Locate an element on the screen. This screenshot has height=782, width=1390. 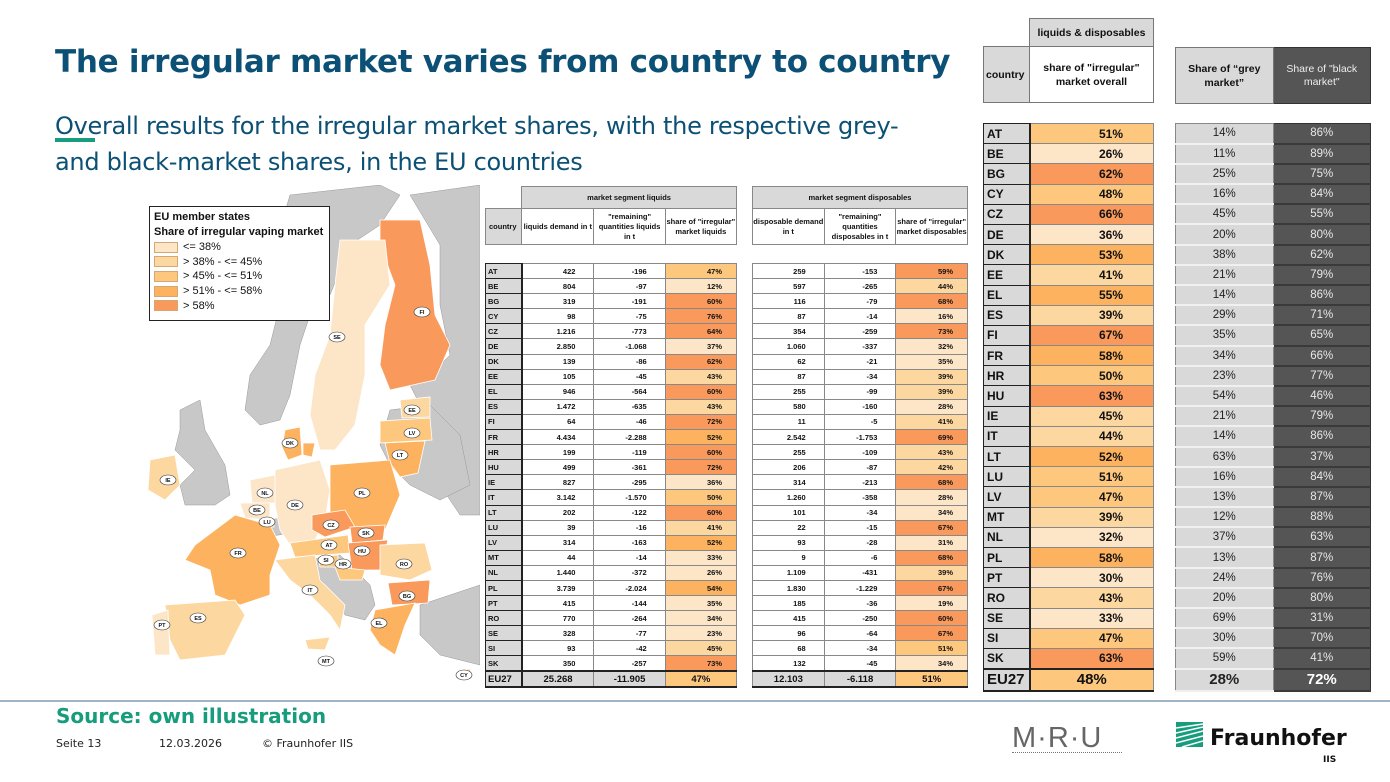
table-row: AT 51% is located at coordinates (1068, 133).